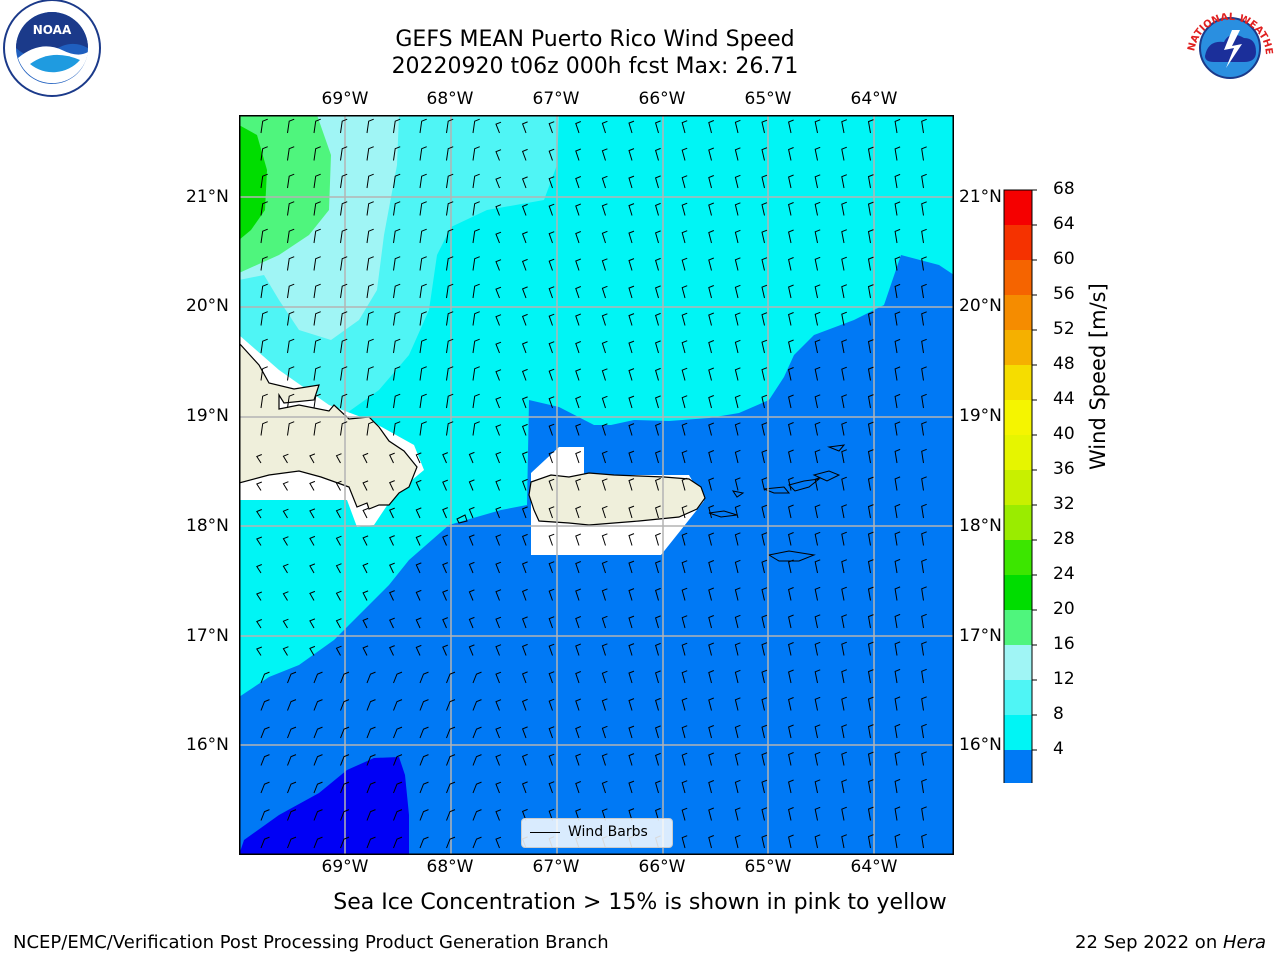 This screenshot has height=960, width=1280. What do you see at coordinates (1064, 259) in the screenshot?
I see `colorbar-tick-label: 60` at bounding box center [1064, 259].